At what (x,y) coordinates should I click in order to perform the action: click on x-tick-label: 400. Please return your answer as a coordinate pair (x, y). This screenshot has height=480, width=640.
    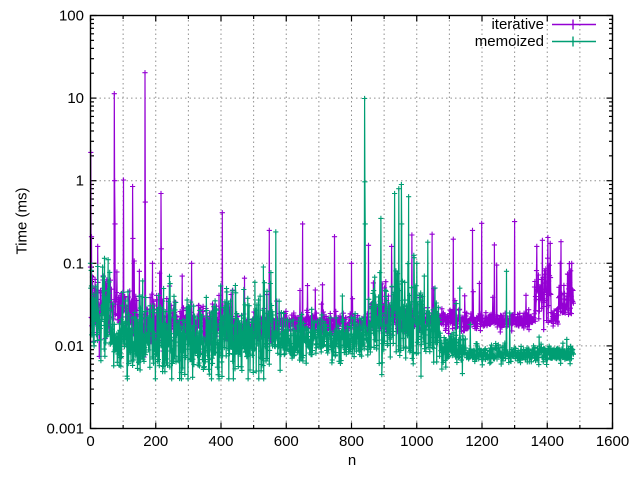
    Looking at the image, I should click on (220, 441).